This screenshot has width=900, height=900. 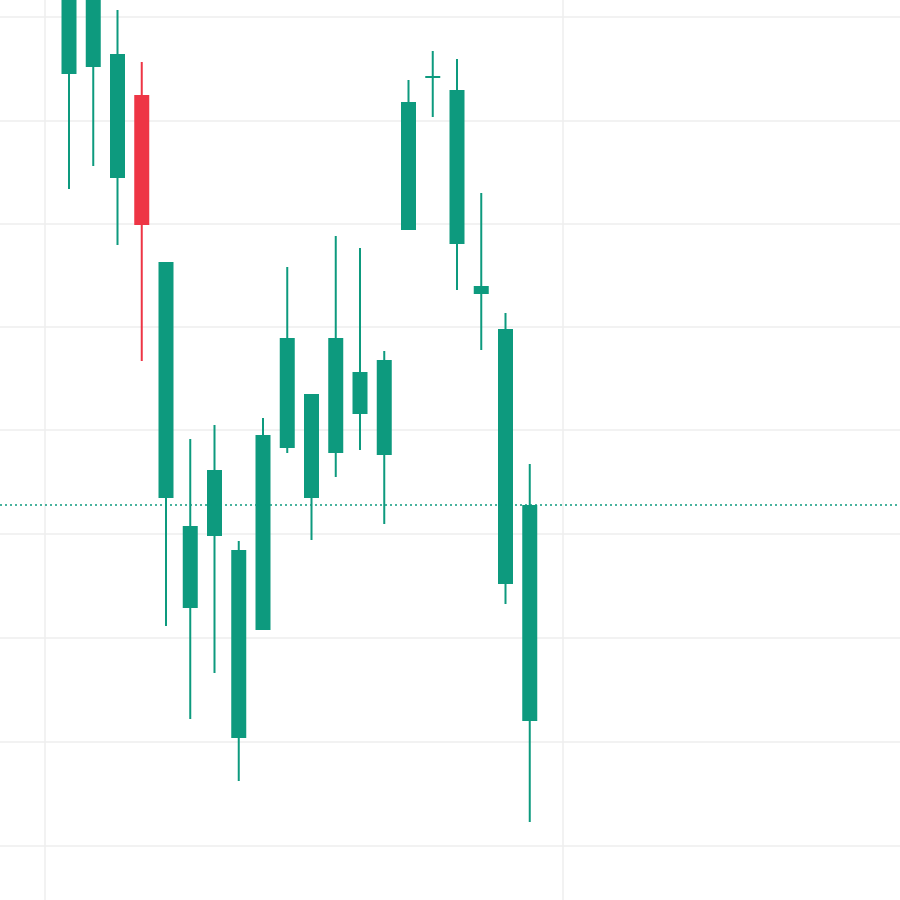 What do you see at coordinates (142, 160) in the screenshot?
I see `candle-body-down` at bounding box center [142, 160].